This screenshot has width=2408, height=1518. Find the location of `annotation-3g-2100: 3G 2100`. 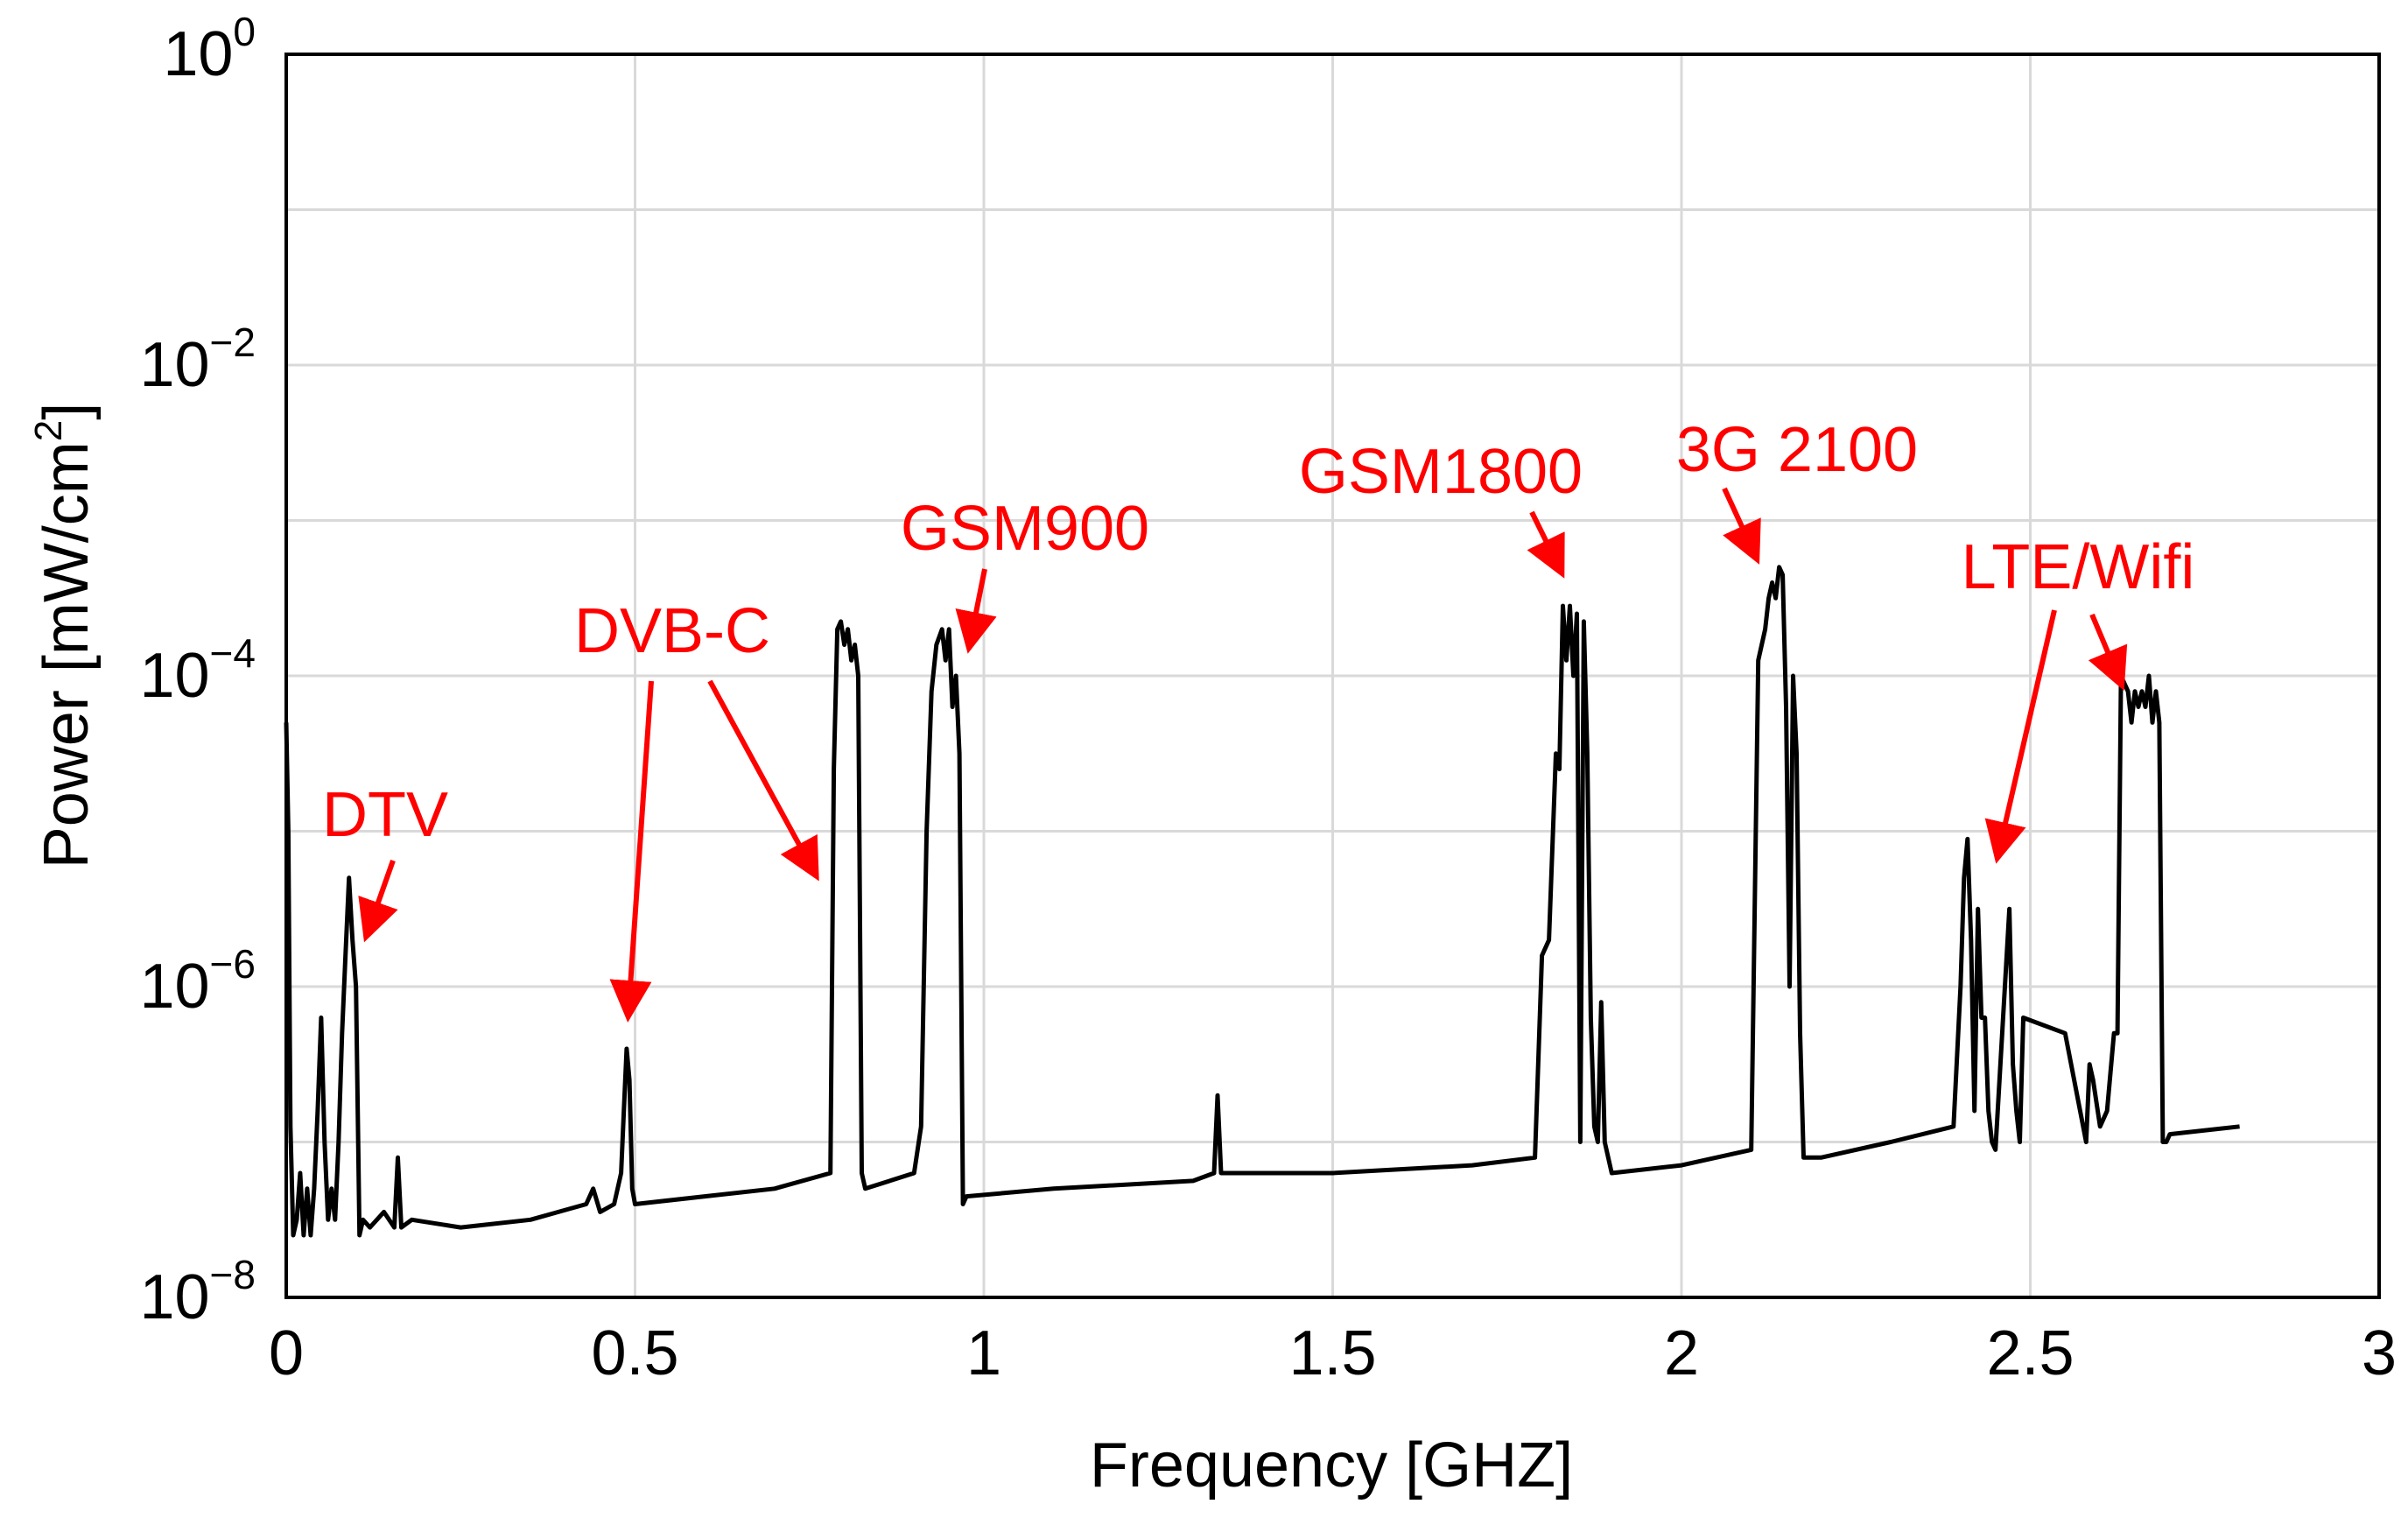

annotation-3g-2100: 3G 2100 is located at coordinates (1797, 450).